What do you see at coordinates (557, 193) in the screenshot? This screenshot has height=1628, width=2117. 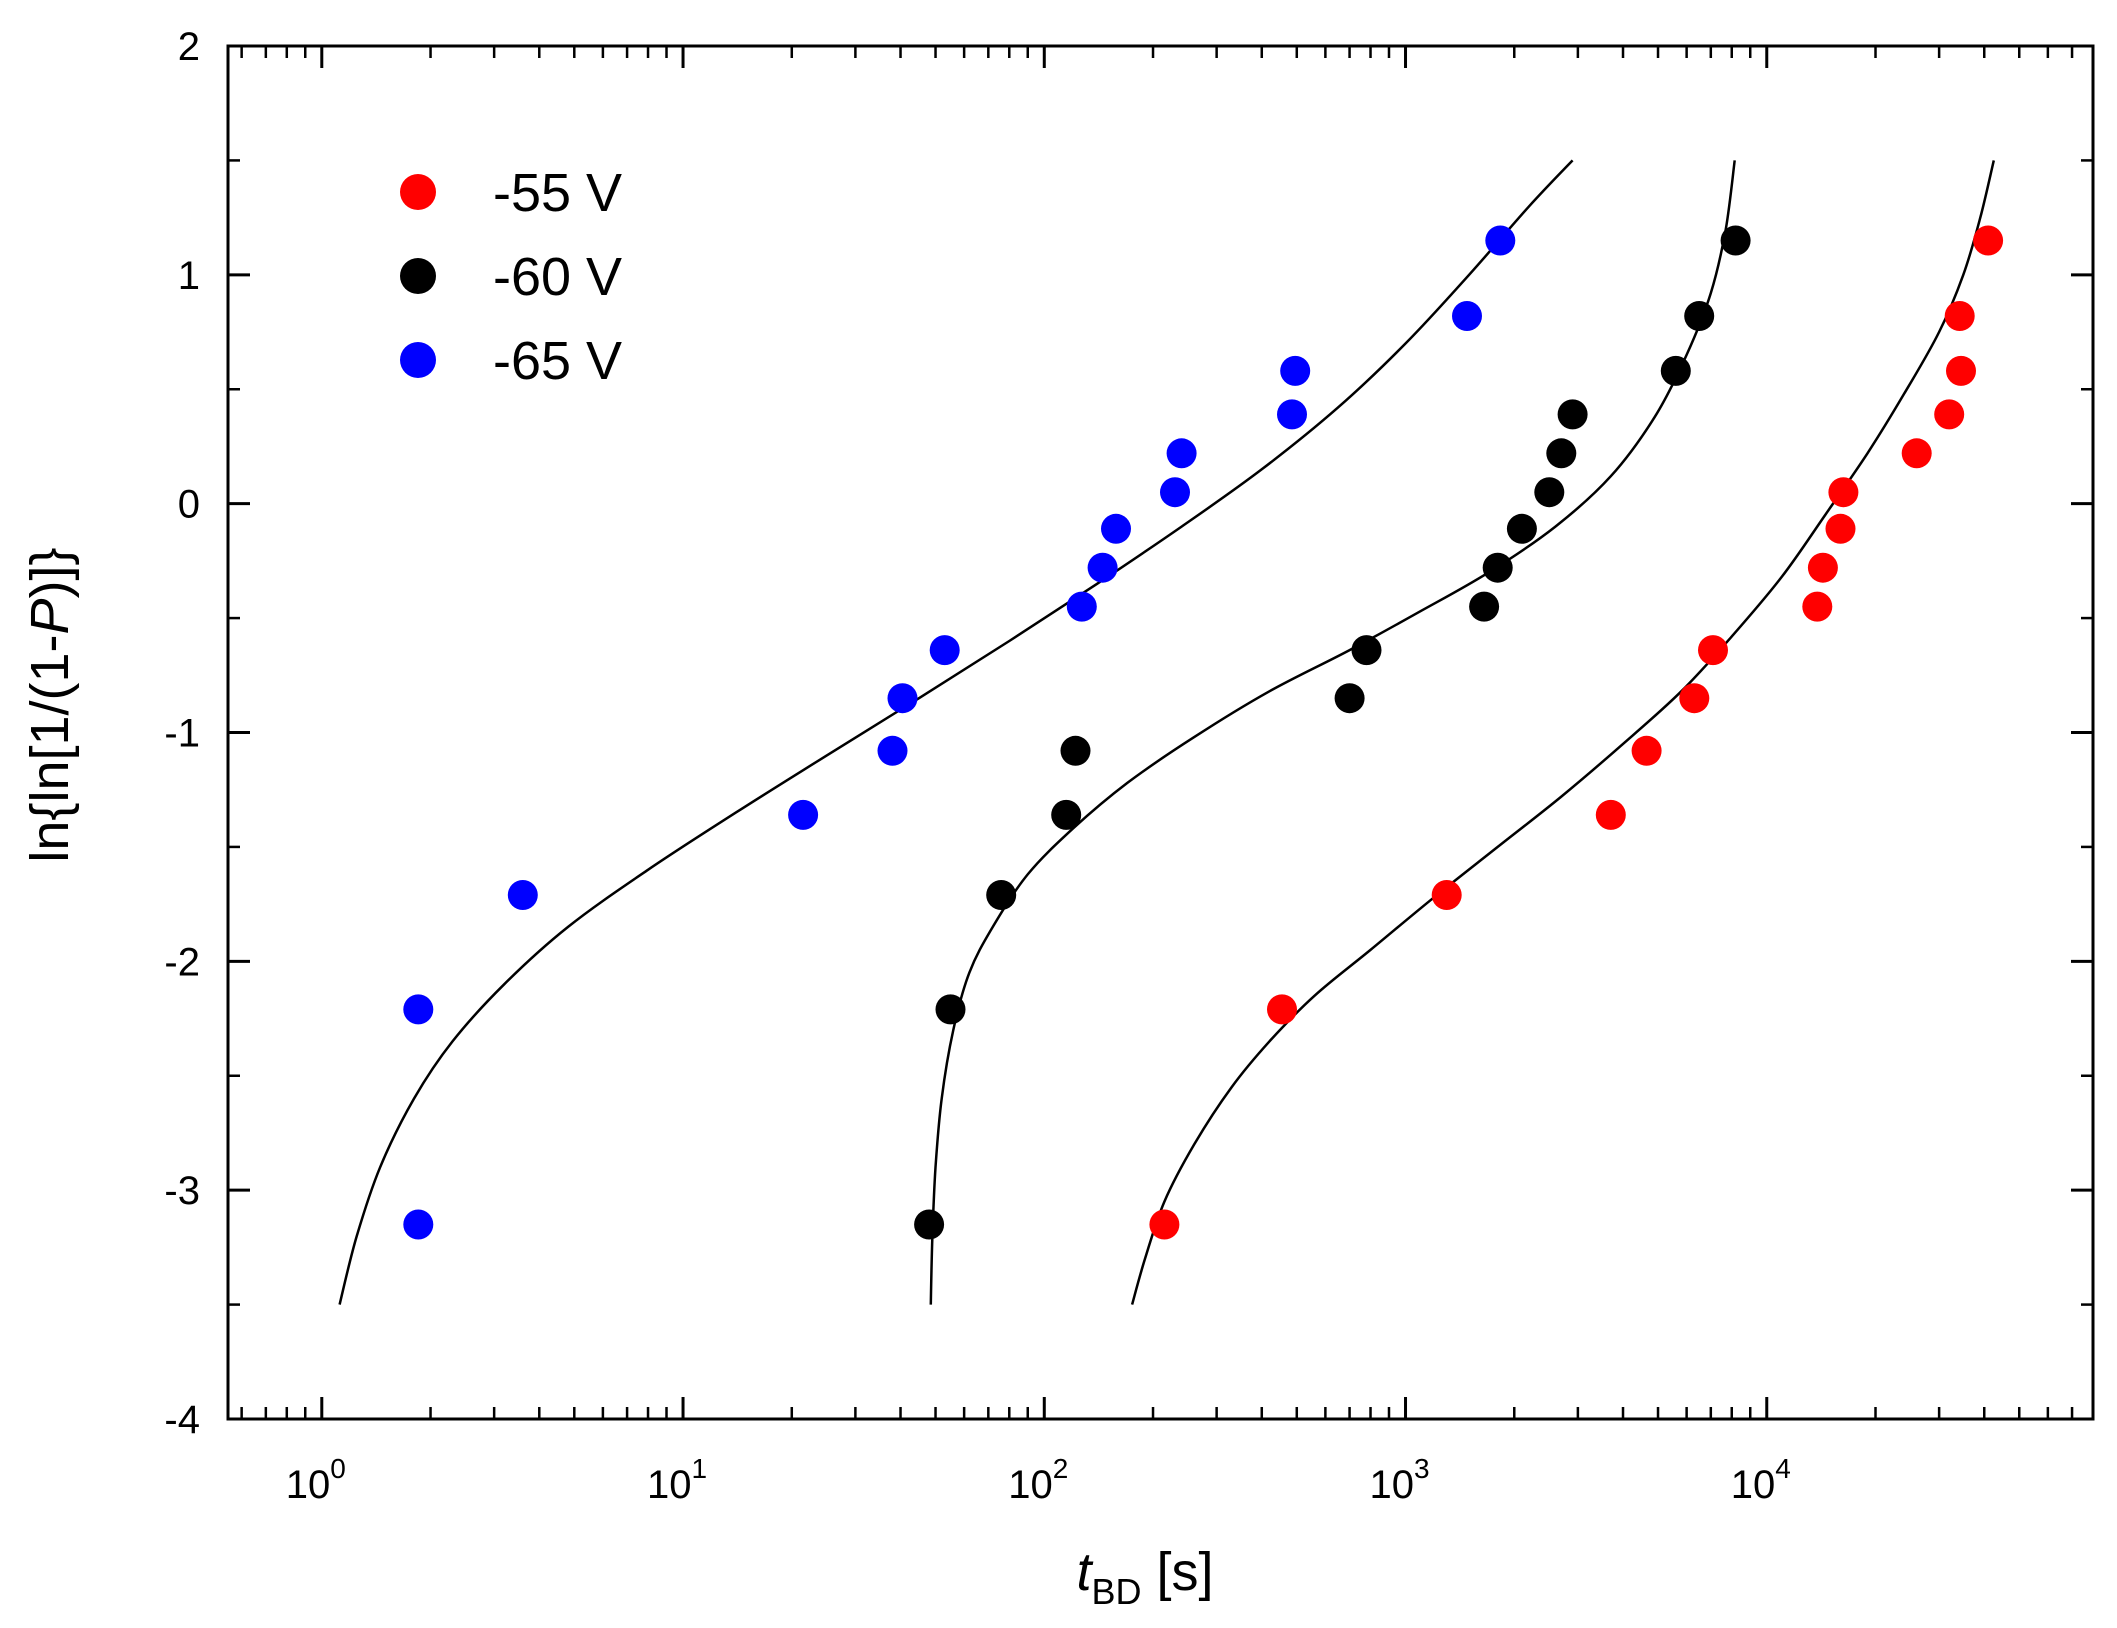 I see `legend-label: -55 V` at bounding box center [557, 193].